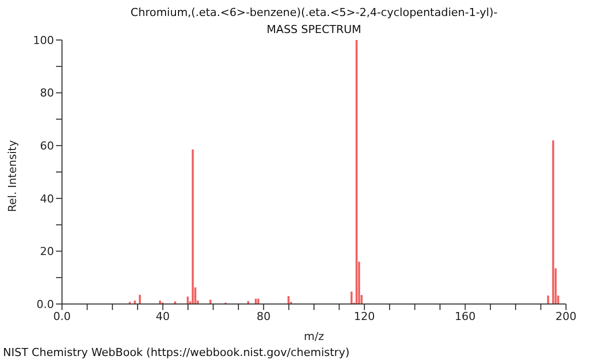 The width and height of the screenshot is (600, 360). Describe the element at coordinates (47, 146) in the screenshot. I see `y-tick-label: 60` at that location.